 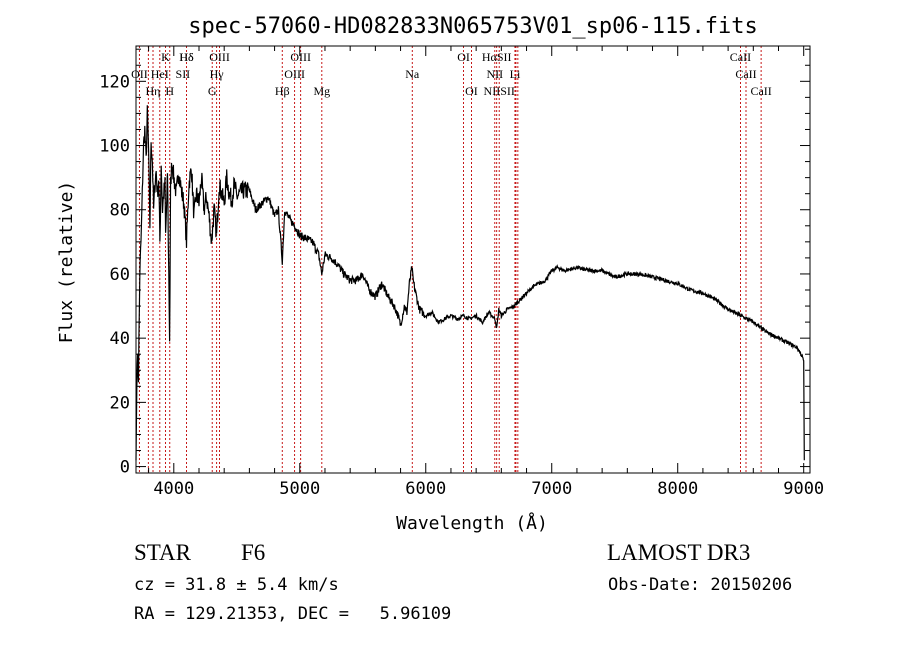 What do you see at coordinates (120, 403) in the screenshot?
I see `y-tick-label-20: 20` at bounding box center [120, 403].